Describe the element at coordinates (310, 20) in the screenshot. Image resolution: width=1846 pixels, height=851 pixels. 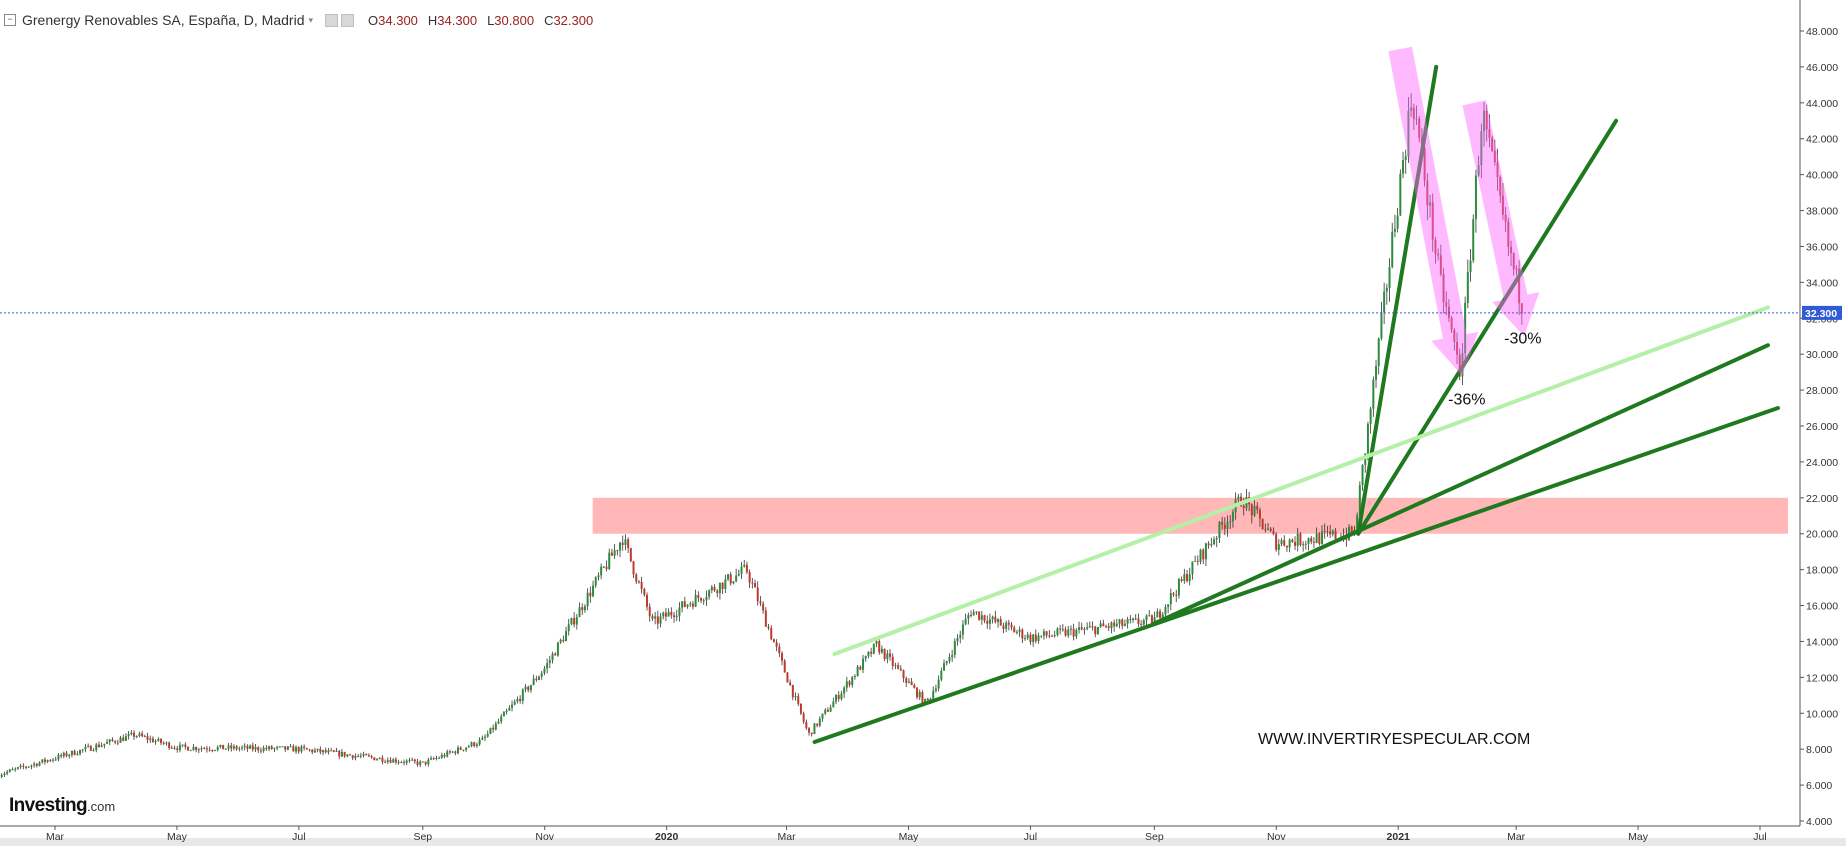
I see `chevron-down-icon: ▾` at that location.